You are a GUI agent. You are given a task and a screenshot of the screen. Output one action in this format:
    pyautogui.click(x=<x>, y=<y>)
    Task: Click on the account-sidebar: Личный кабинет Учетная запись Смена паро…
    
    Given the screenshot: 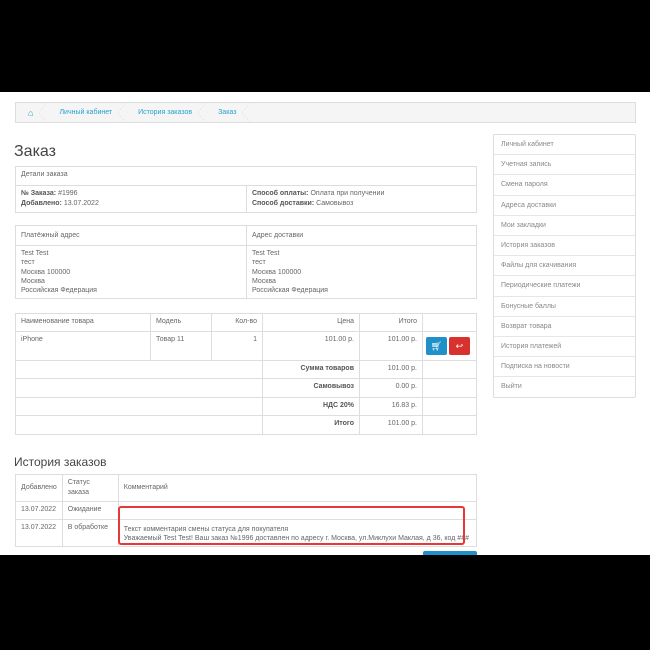 What is the action you would take?
    pyautogui.click(x=564, y=266)
    